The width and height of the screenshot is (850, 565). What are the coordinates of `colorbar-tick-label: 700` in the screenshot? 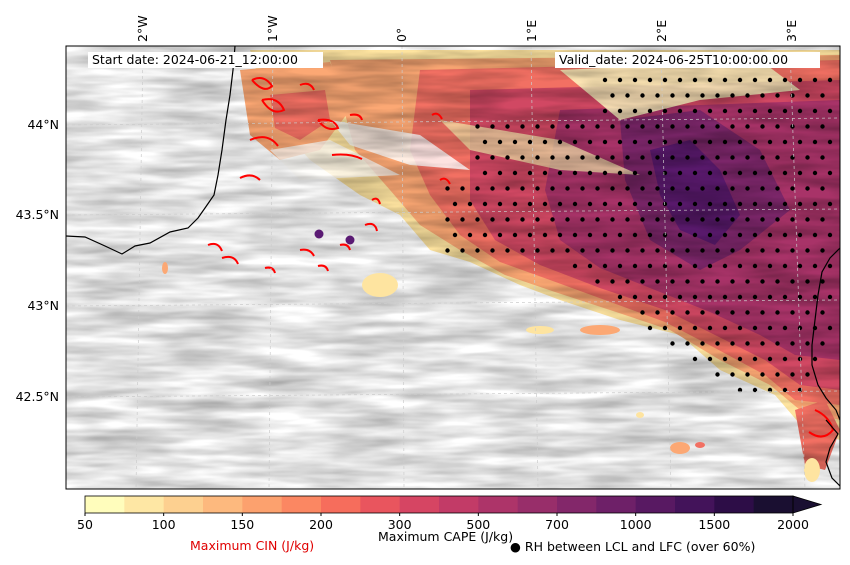 It's located at (557, 524).